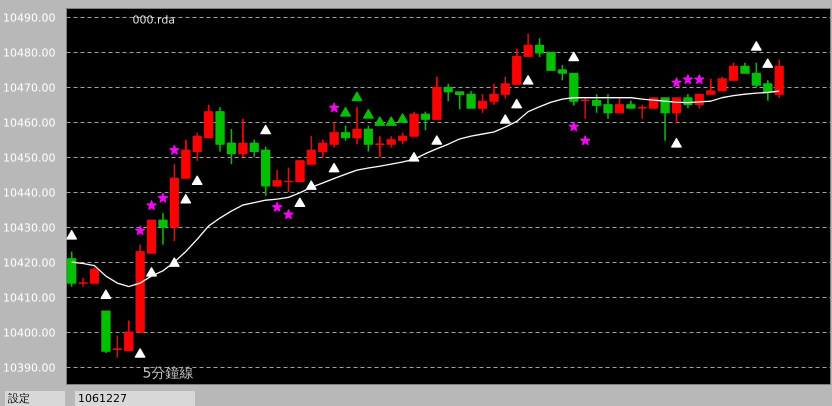 The height and width of the screenshot is (406, 832). What do you see at coordinates (29, 193) in the screenshot?
I see `y-tick-label: 10440.00` at bounding box center [29, 193].